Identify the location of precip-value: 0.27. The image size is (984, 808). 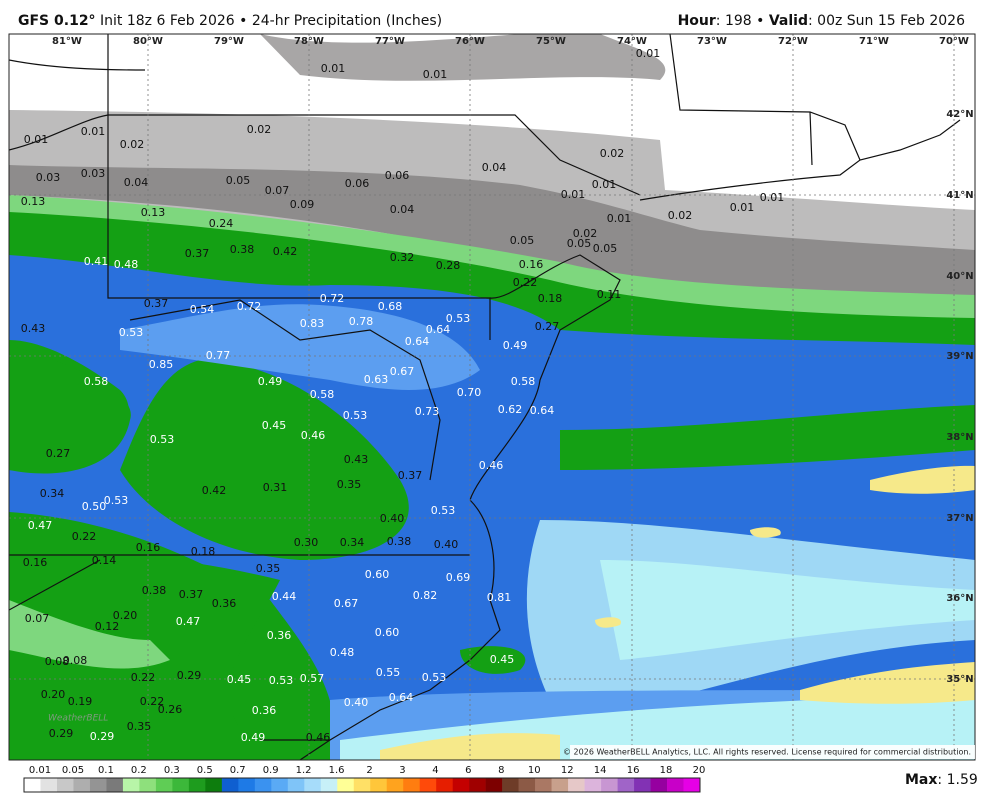
(58, 453).